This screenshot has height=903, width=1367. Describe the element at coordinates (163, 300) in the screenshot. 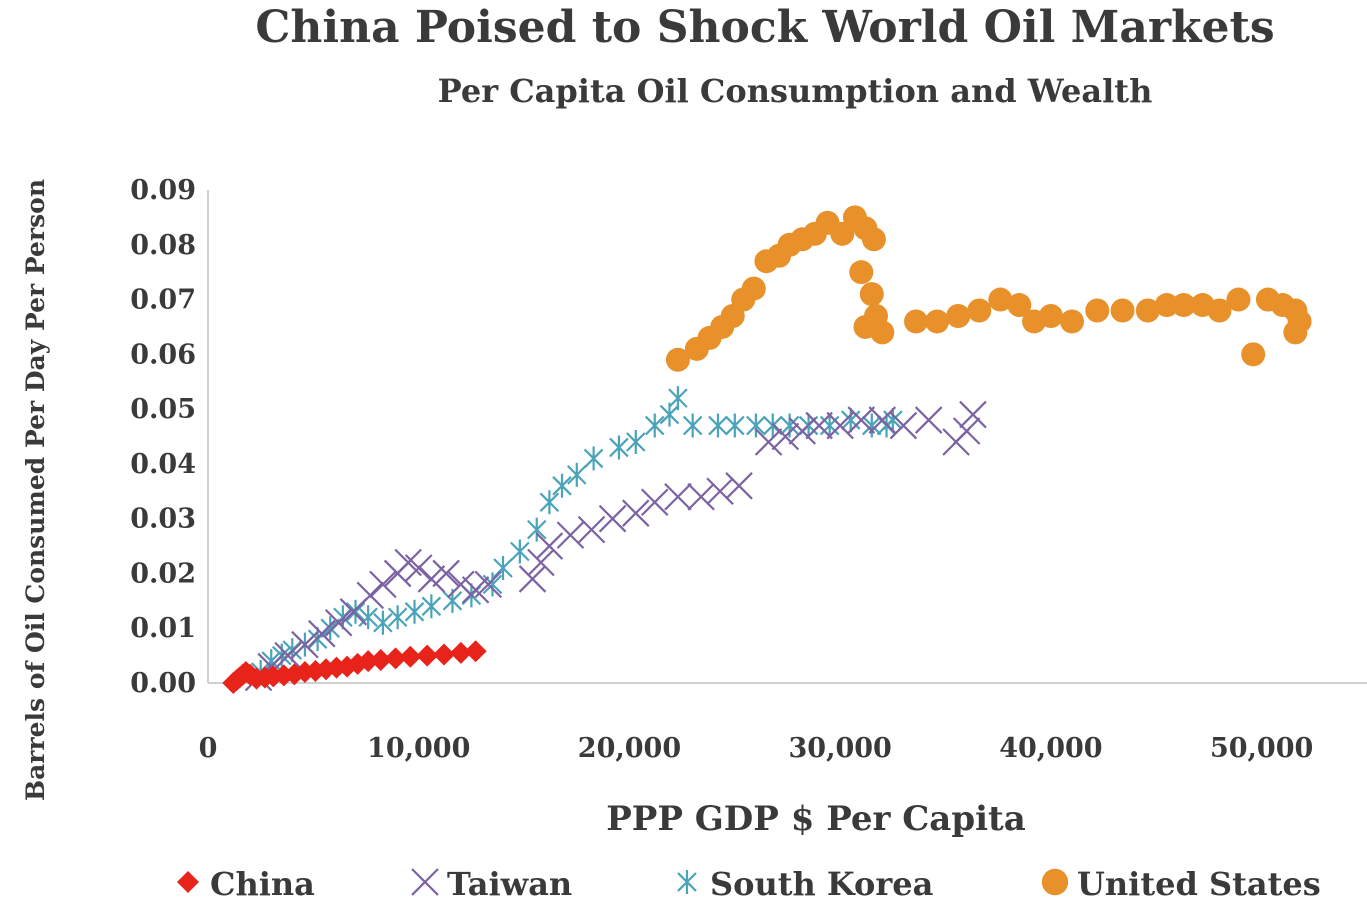

I see `y-tick-label: 0.07` at that location.